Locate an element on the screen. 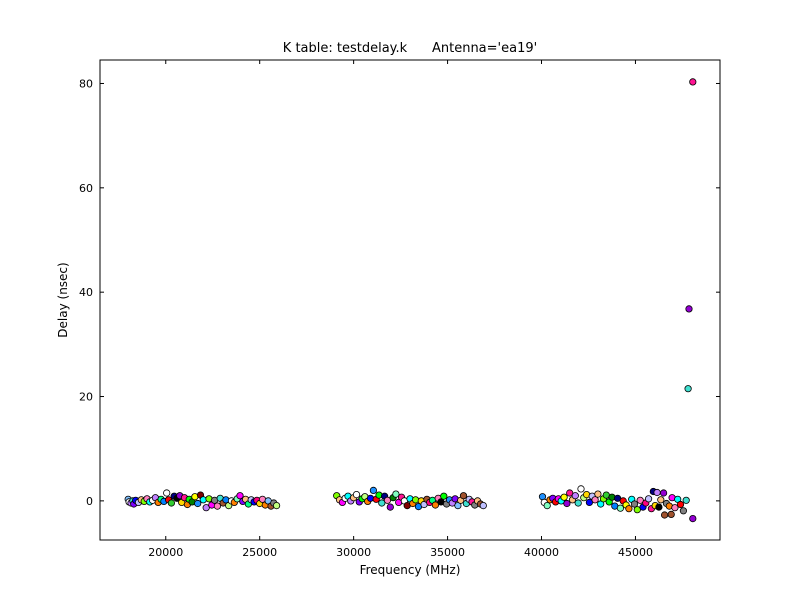  y-tick-label: 40 is located at coordinates (86, 292).